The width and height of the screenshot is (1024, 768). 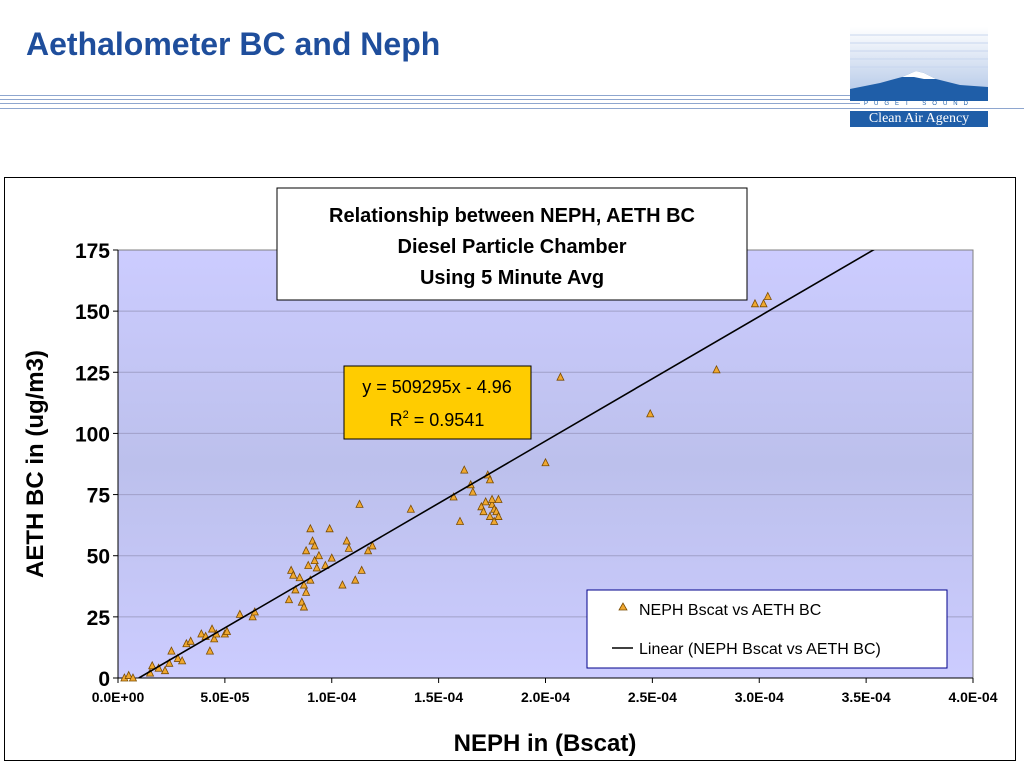 I want to click on chart-subtitle: Using 5 Minute Avg, so click(x=512, y=278).